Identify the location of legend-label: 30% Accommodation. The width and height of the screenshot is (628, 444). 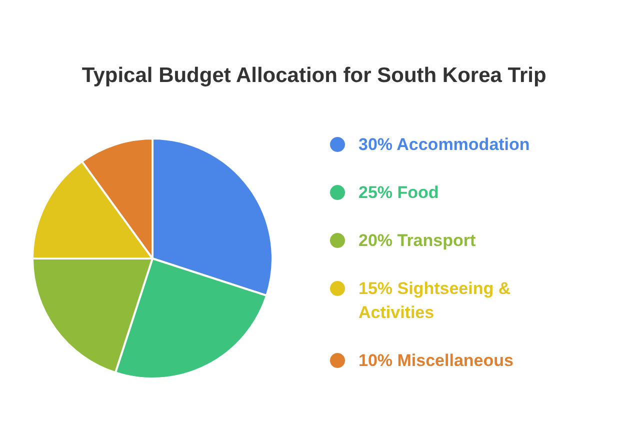
(444, 144).